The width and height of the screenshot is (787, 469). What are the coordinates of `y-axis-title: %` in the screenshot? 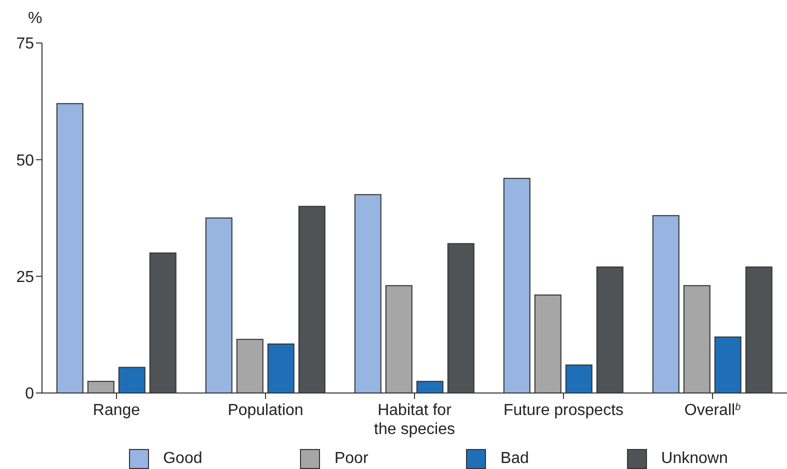 It's located at (35, 19).